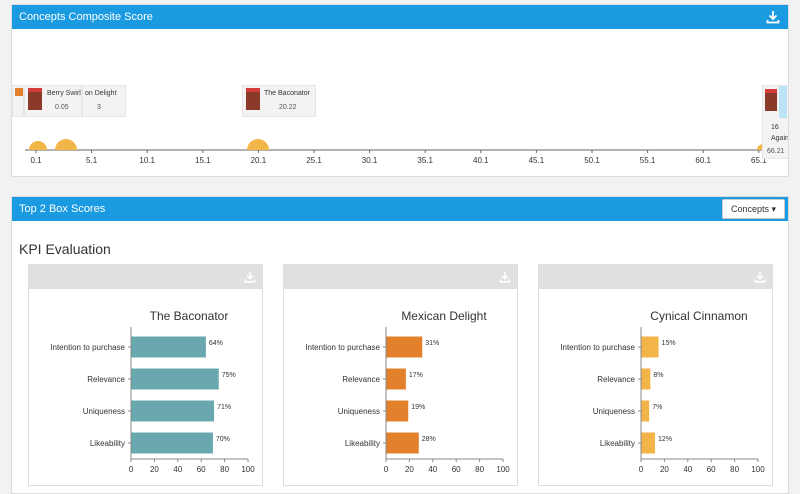 This screenshot has width=800, height=494. Describe the element at coordinates (400, 209) in the screenshot. I see `top2-header: Top 2 Box Scores Concepts ▾` at that location.